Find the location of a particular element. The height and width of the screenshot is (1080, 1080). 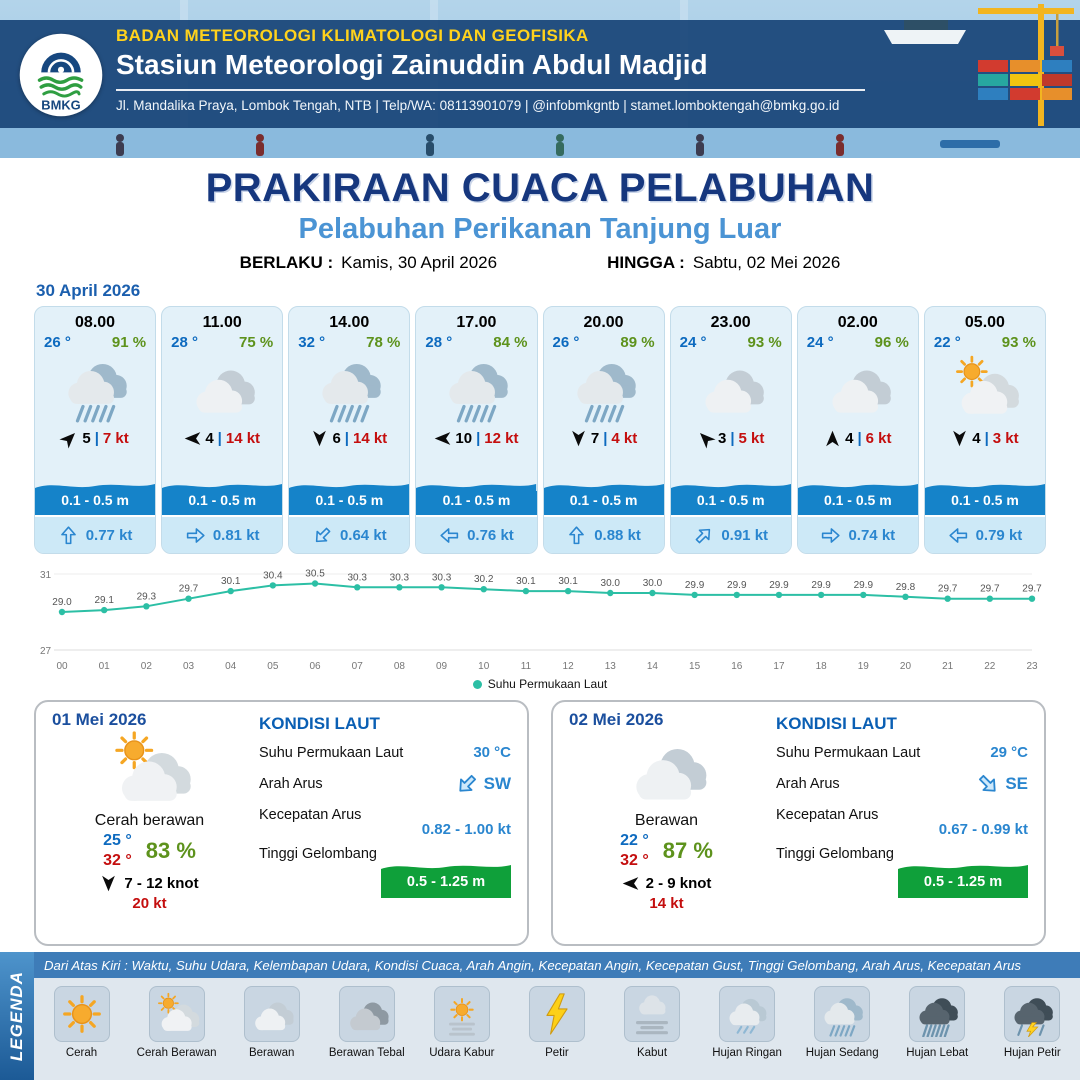

gust-speed: 6 kt is located at coordinates (878, 438).